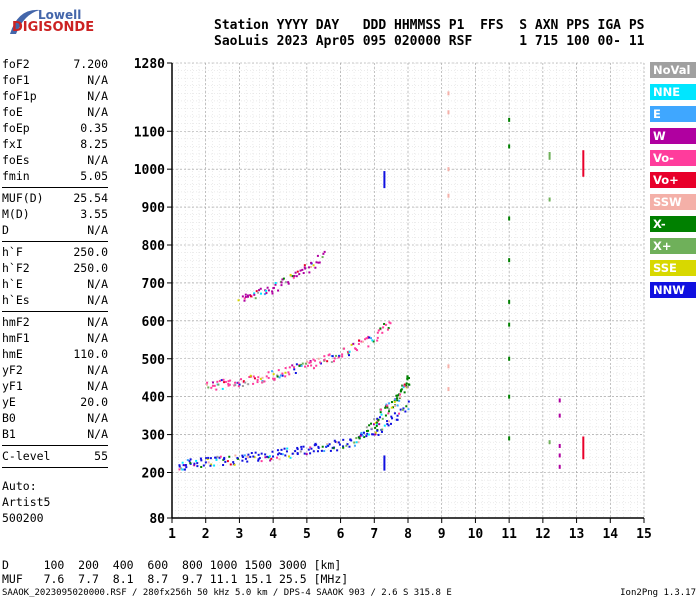 The image size is (700, 600). Describe the element at coordinates (55, 198) in the screenshot. I see `param-row: MUF(D) 25.54` at that location.